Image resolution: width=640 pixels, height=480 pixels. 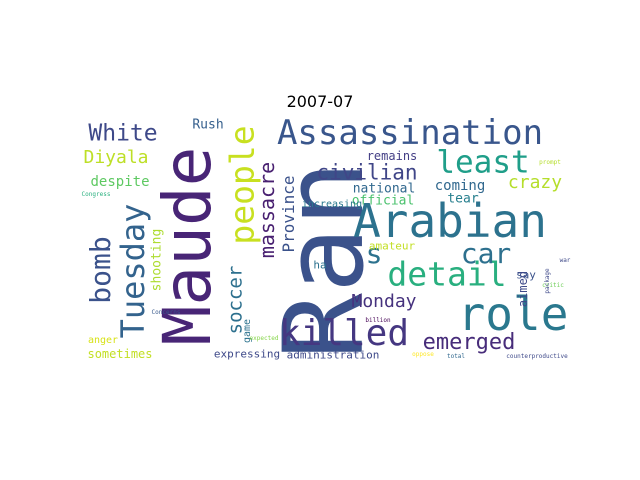 I want to click on word-billion: billion, so click(x=378, y=320).